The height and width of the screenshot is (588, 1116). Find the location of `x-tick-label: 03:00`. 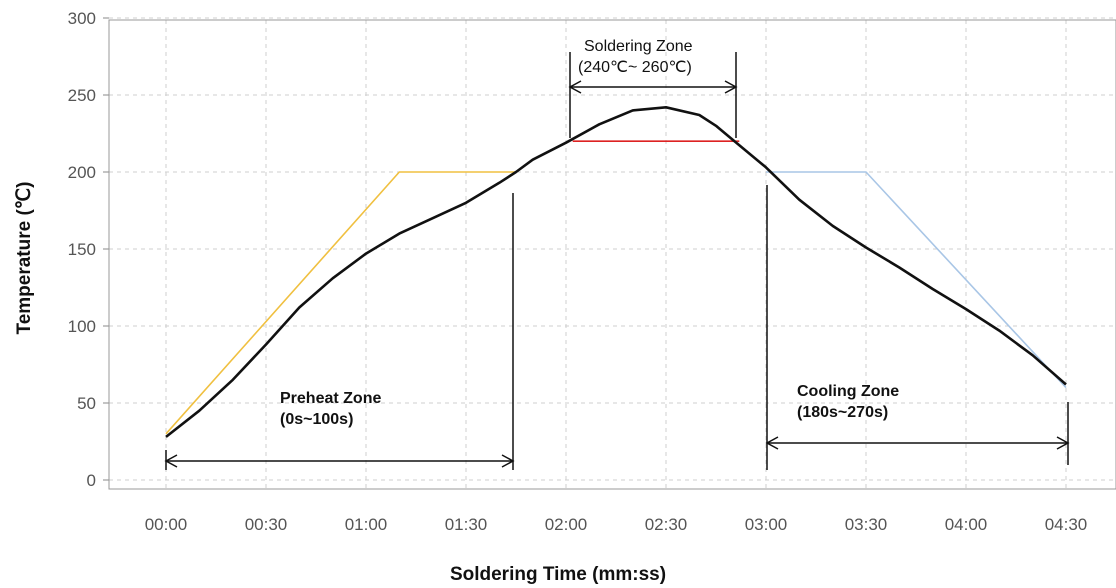

x-tick-label: 03:00 is located at coordinates (766, 524).